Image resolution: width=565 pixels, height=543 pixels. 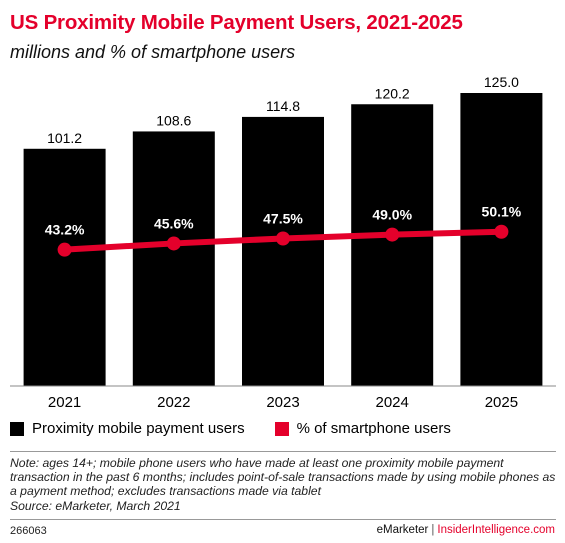 I want to click on line-label-2024: 49.0%, so click(x=392, y=215).